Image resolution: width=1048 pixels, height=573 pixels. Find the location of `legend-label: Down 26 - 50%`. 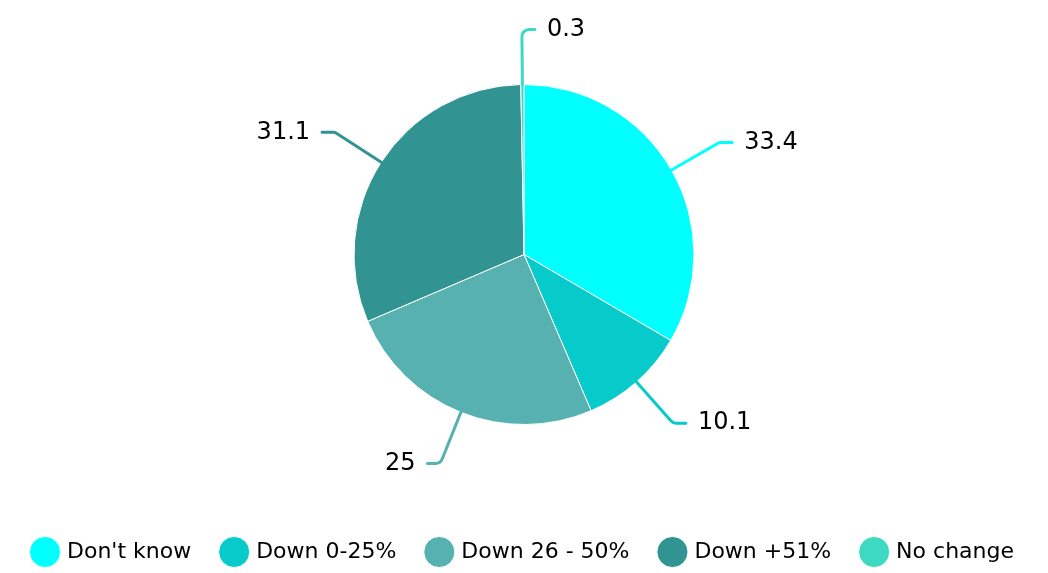

legend-label: Down 26 - 50% is located at coordinates (545, 550).